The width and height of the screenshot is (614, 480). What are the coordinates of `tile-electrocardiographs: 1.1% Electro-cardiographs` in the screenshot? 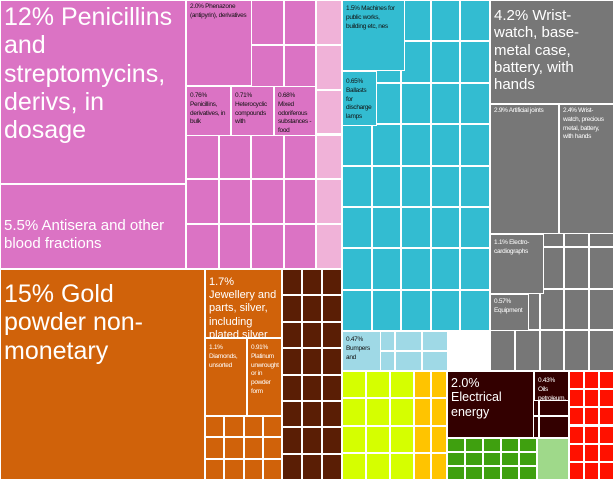 It's located at (517, 264).